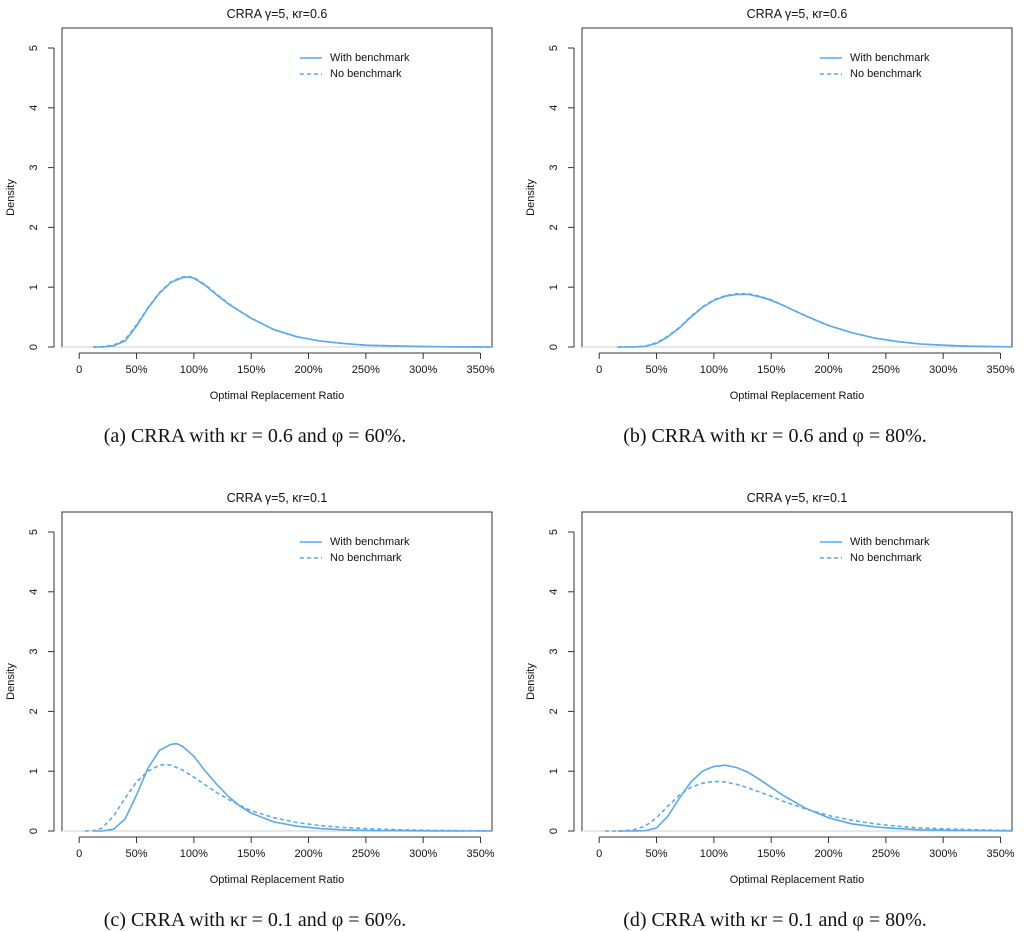 This screenshot has width=1031, height=932. I want to click on caption-d: (d) CRRA with κr = 0.1 and φ = 80%., so click(775, 920).